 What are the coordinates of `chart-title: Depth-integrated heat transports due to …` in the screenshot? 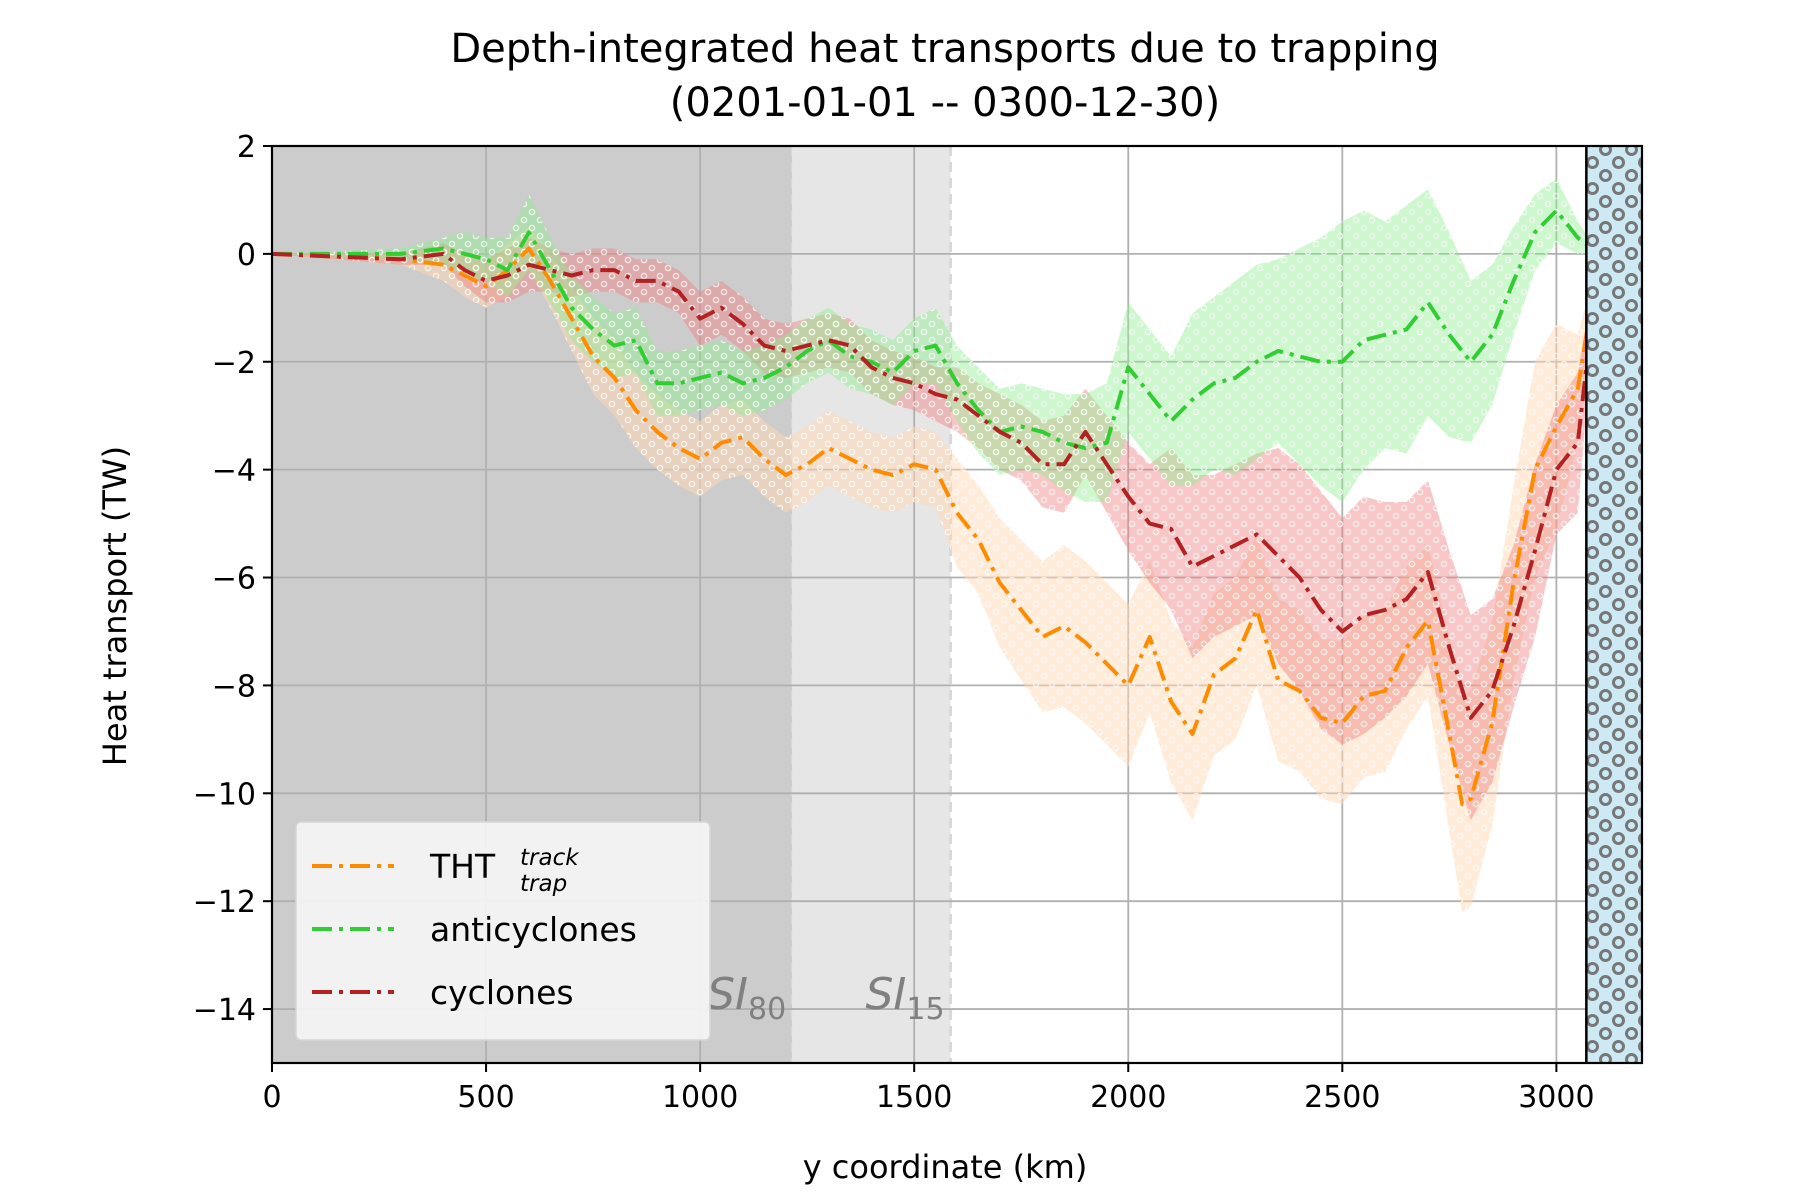 It's located at (944, 49).